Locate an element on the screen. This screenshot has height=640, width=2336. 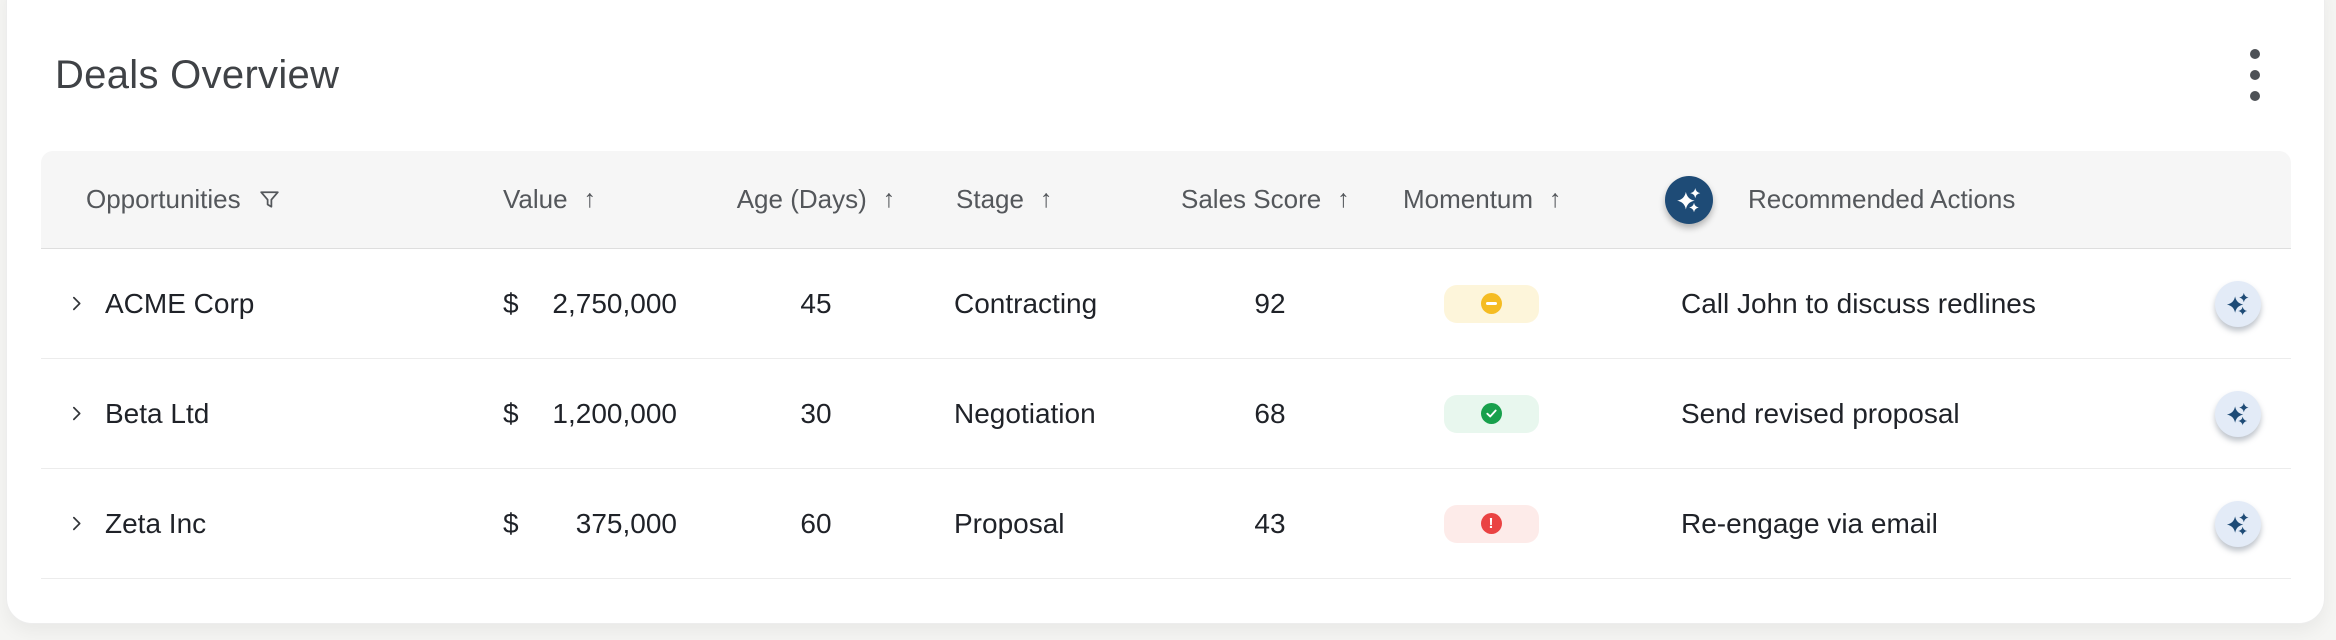
opportunity-name: ACME Corp is located at coordinates (180, 303).